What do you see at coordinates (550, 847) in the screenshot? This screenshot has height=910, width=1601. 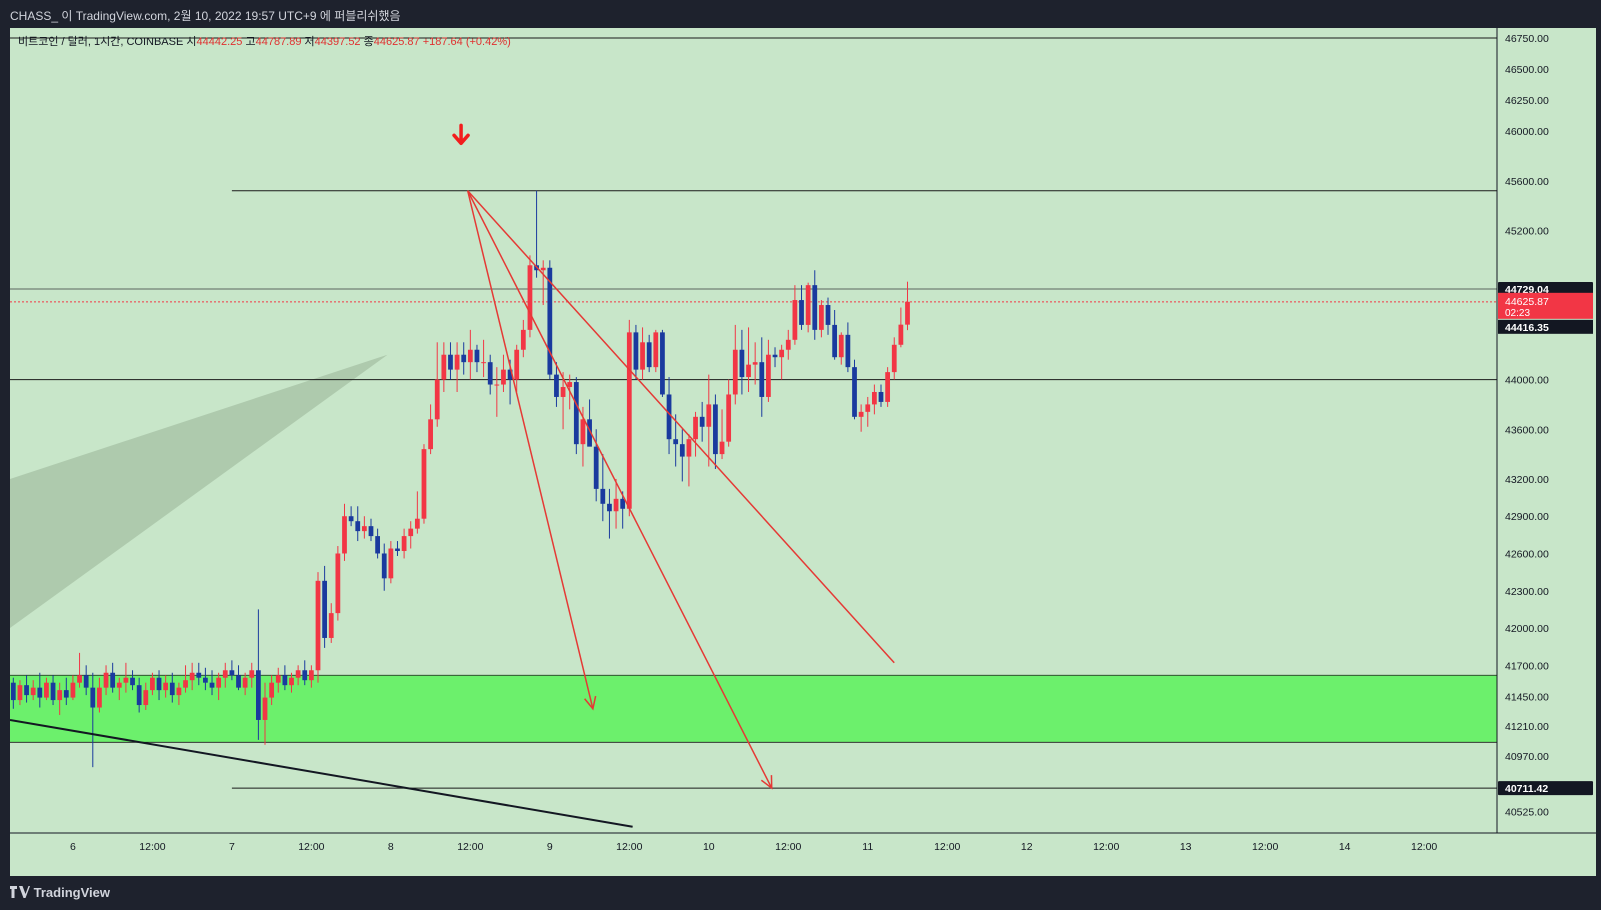 I see `time-tick-label: 9` at bounding box center [550, 847].